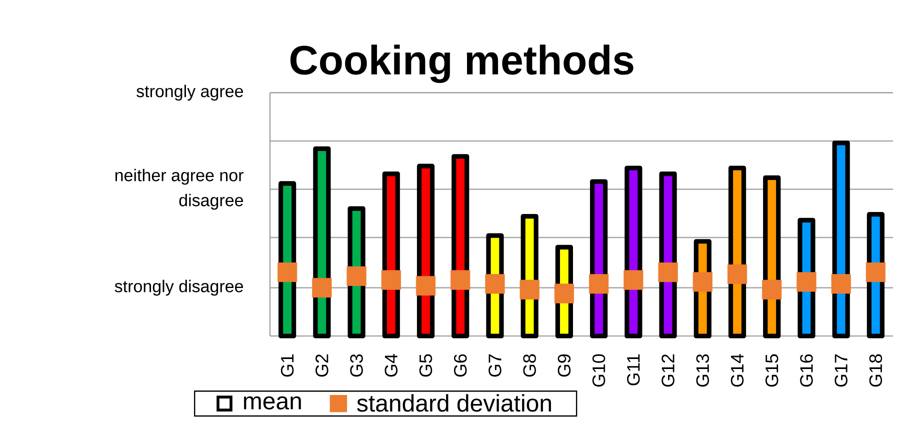  Describe the element at coordinates (287, 365) in the screenshot. I see `x-tick-label: G1` at that location.